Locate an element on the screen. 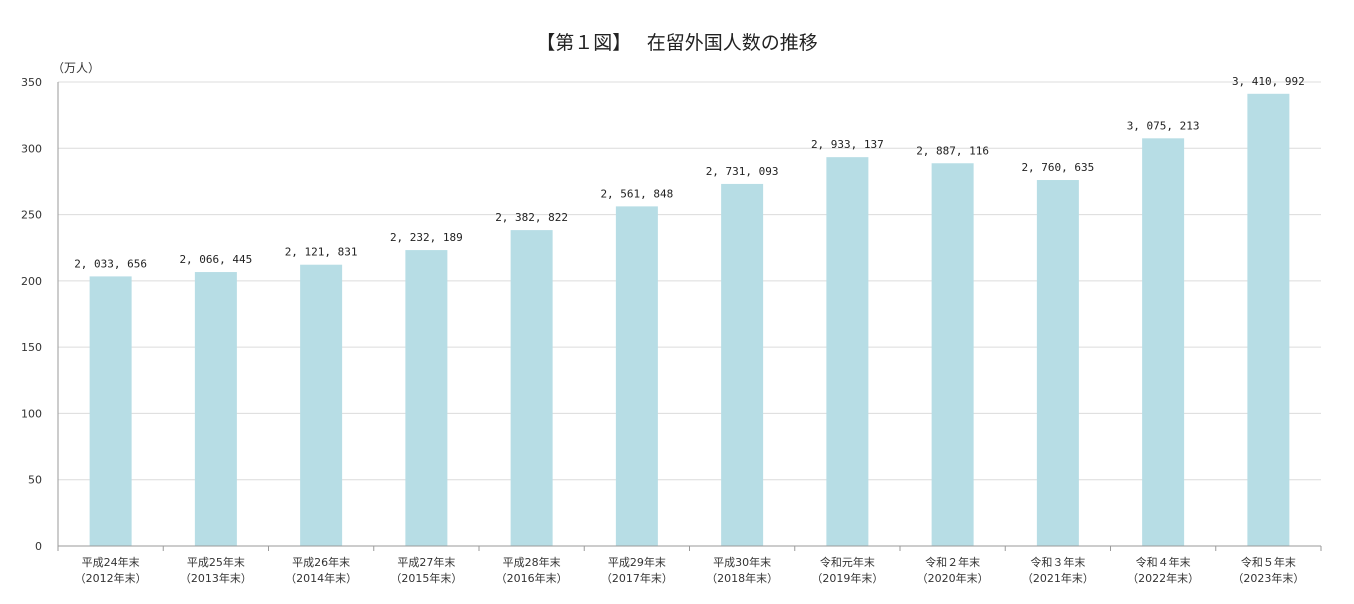 Image resolution: width=1354 pixels, height=604 pixels. x-tick-label-10: 令和３年末 is located at coordinates (1057, 562).